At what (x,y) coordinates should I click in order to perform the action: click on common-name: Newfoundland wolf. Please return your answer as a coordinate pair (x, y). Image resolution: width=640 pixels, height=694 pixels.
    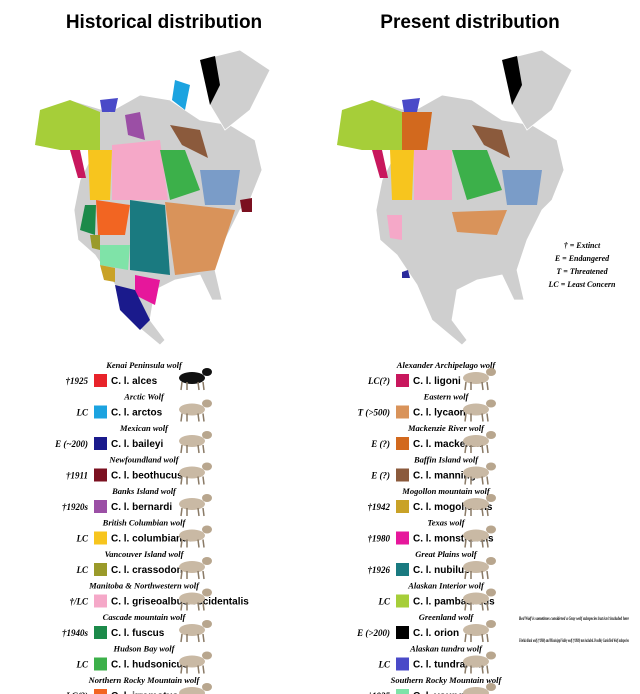
    Looking at the image, I should click on (143, 460).